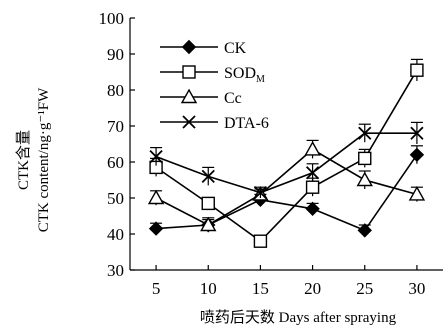  I want to click on y-tick-label: 50, so click(115, 198).